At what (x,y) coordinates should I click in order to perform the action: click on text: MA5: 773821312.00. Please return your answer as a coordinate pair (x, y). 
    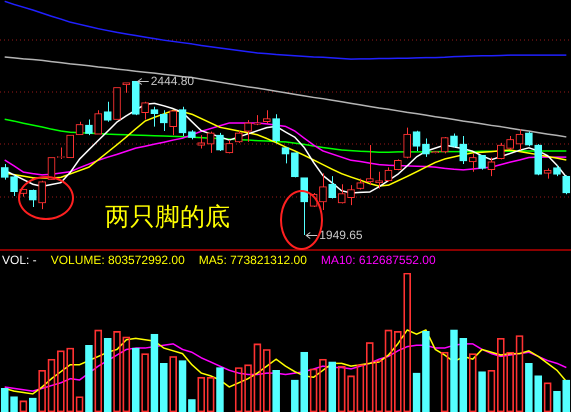
    Looking at the image, I should click on (252, 260).